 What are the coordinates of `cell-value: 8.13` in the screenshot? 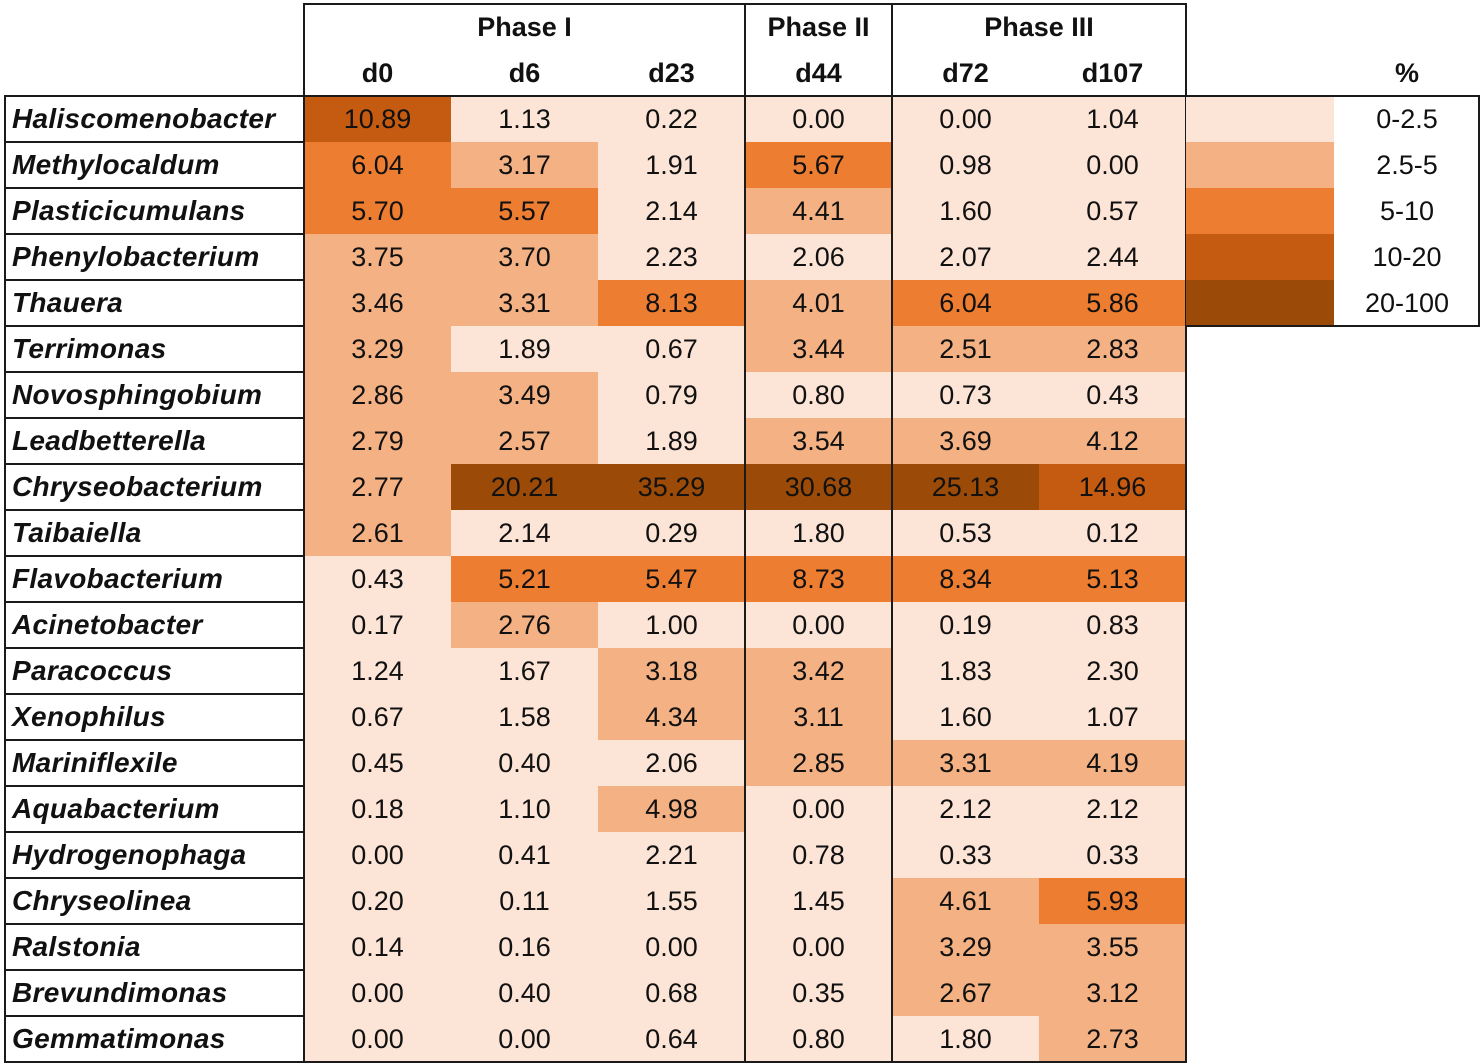 It's located at (671, 302).